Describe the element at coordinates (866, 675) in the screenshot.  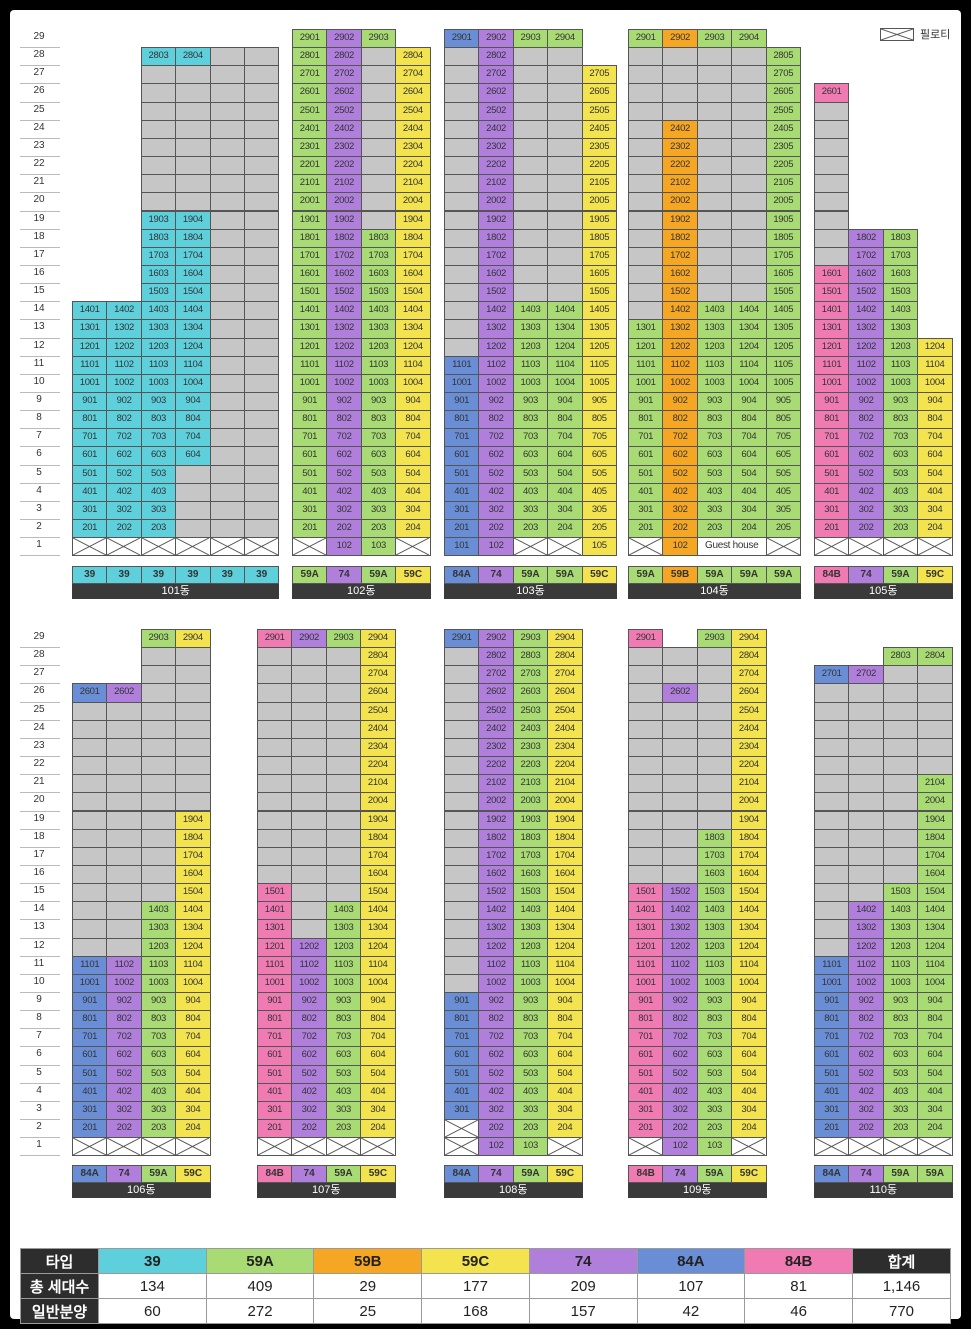
I see `unit-cell: 2702` at that location.